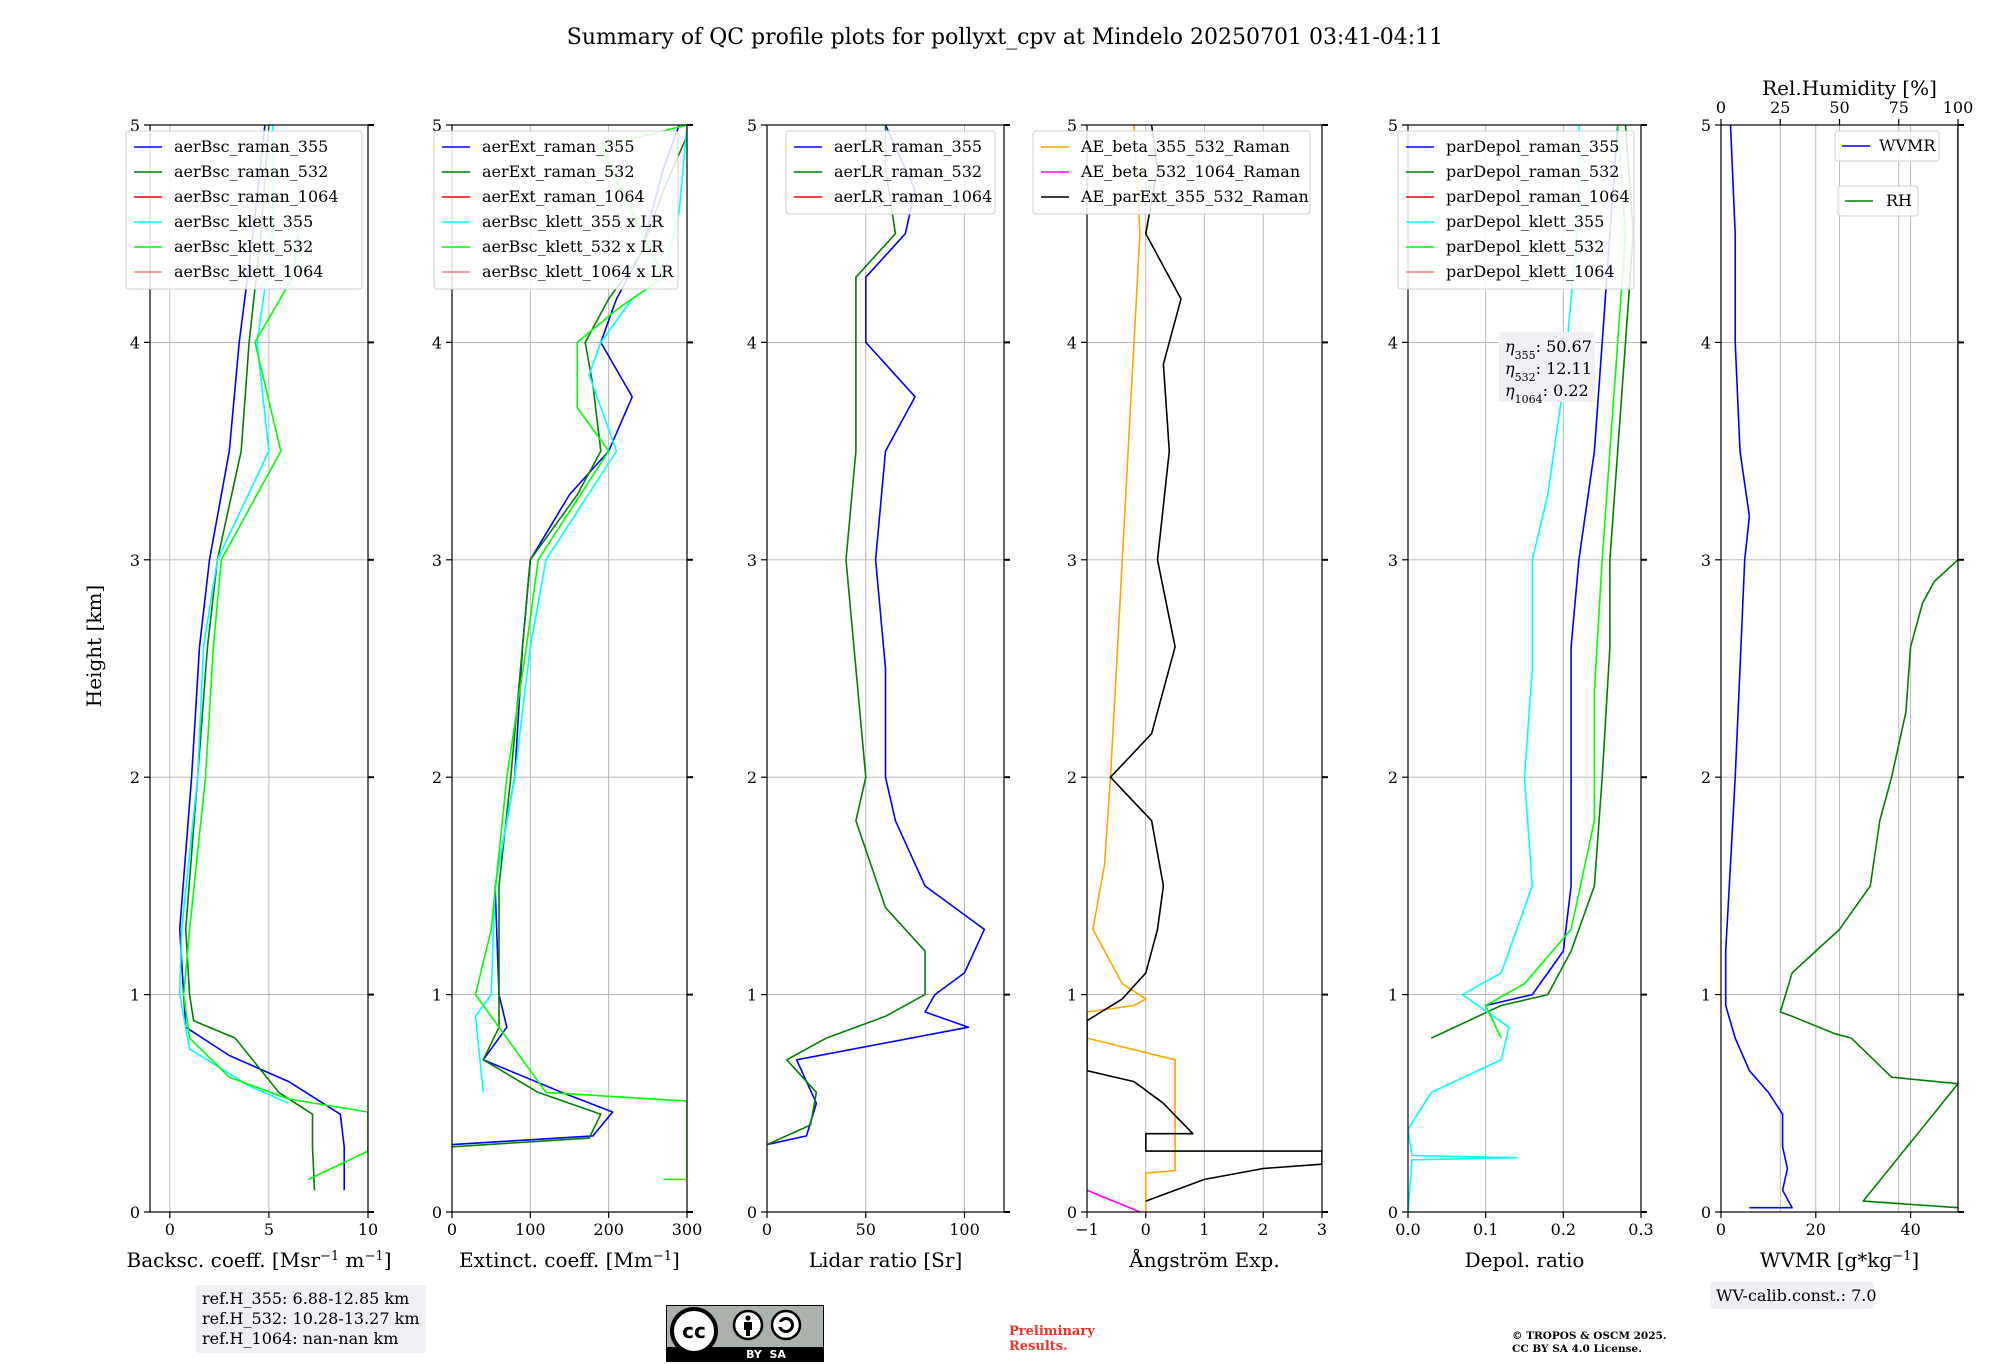 This screenshot has height=1364, width=2000. I want to click on legend-label: aerBsc_klett_1064, so click(248, 271).